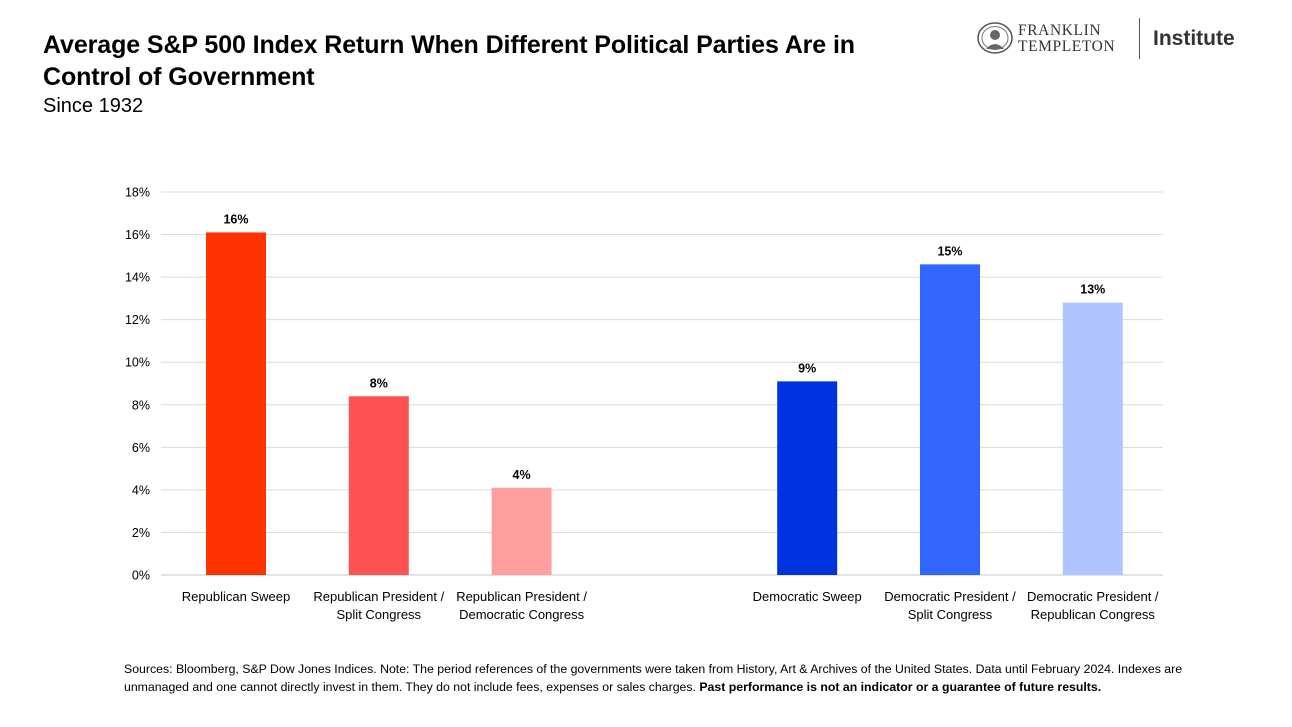 The height and width of the screenshot is (727, 1292). What do you see at coordinates (137, 193) in the screenshot?
I see `y-tick-label: 18%` at bounding box center [137, 193].